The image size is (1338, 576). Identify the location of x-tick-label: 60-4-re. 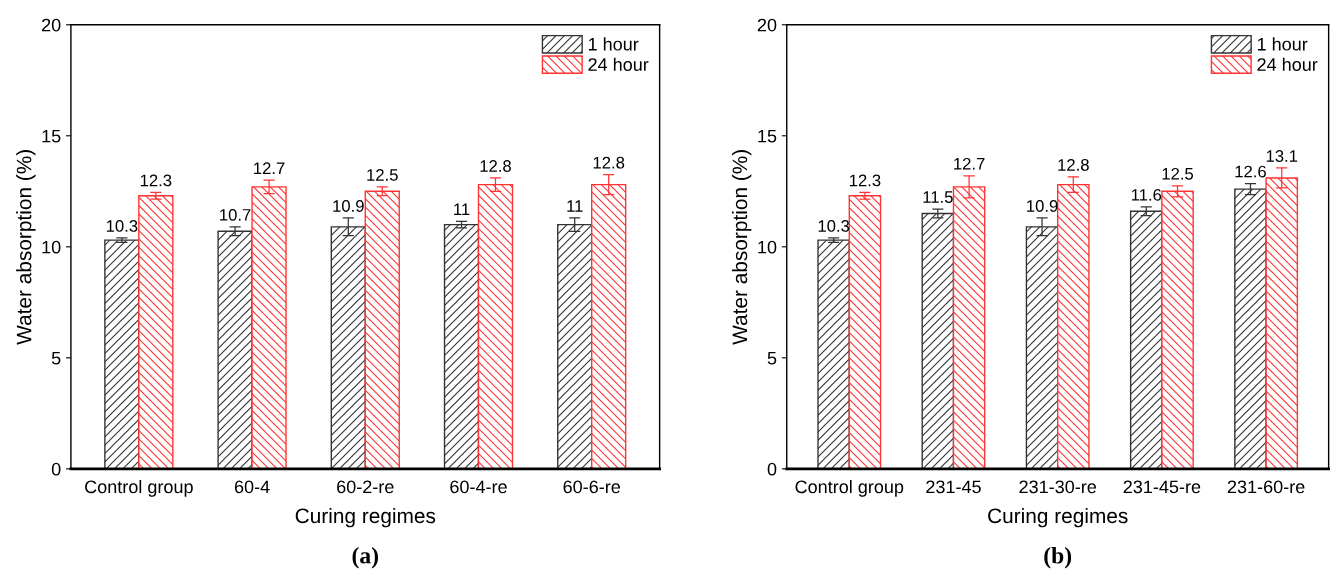
(478, 487).